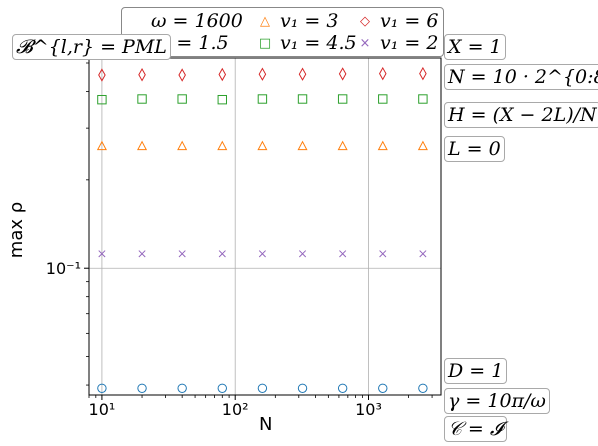 The height and width of the screenshot is (446, 598). Describe the element at coordinates (497, 401) in the screenshot. I see `annotation-gamma-def: γ = 10π/ω` at that location.